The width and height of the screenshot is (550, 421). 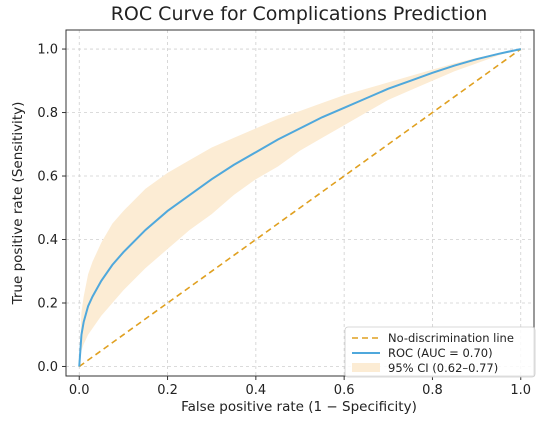 I want to click on x-tick-label: 1.0, so click(x=520, y=390).